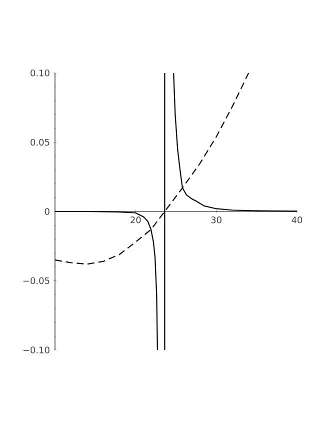  Describe the element at coordinates (297, 220) in the screenshot. I see `x-tick-label: 40` at that location.